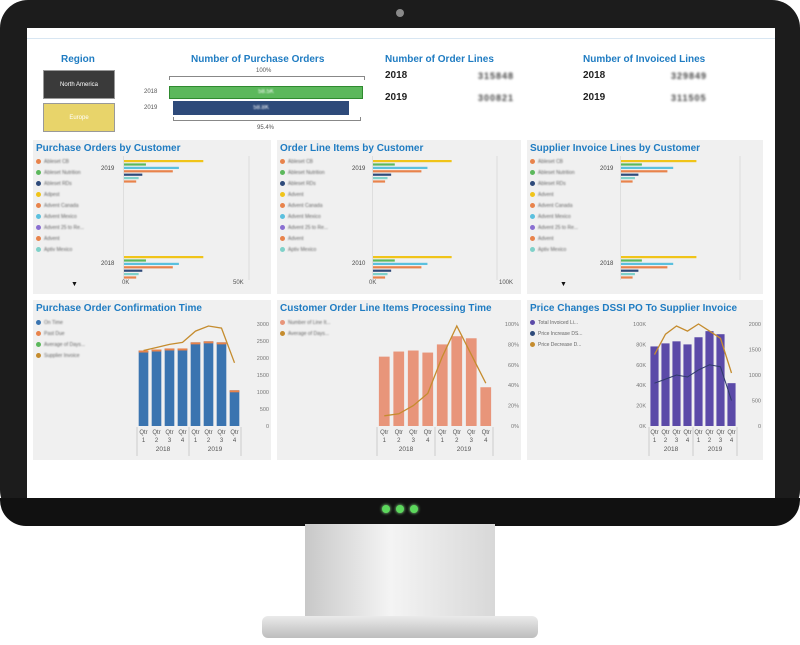  Describe the element at coordinates (263, 376) in the screenshot. I see `y-axis-tick-right: 1500` at that location.